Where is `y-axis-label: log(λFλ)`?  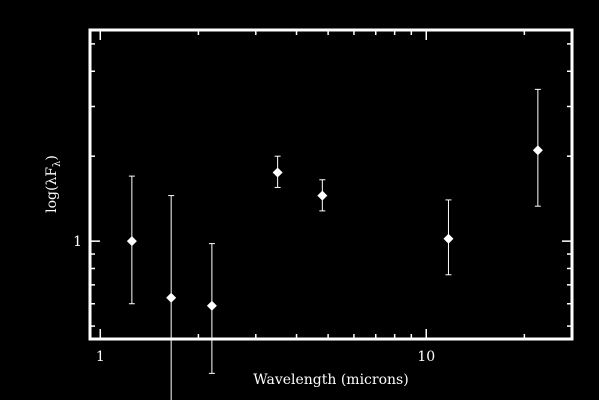
y-axis-label: log(λFλ) is located at coordinates (53, 184).